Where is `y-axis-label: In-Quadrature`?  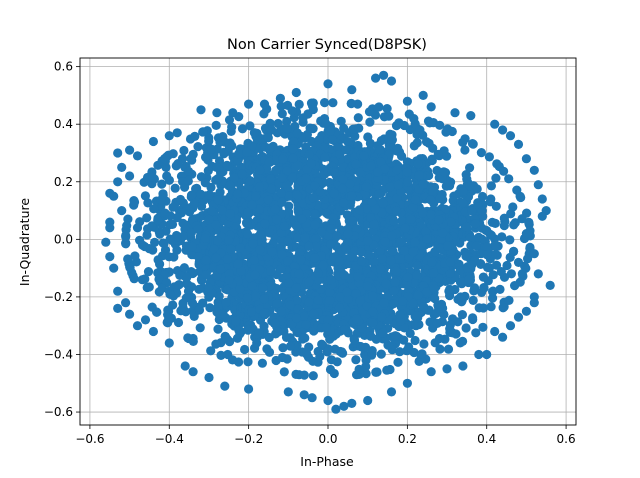
y-axis-label: In-Quadrature is located at coordinates (24, 242).